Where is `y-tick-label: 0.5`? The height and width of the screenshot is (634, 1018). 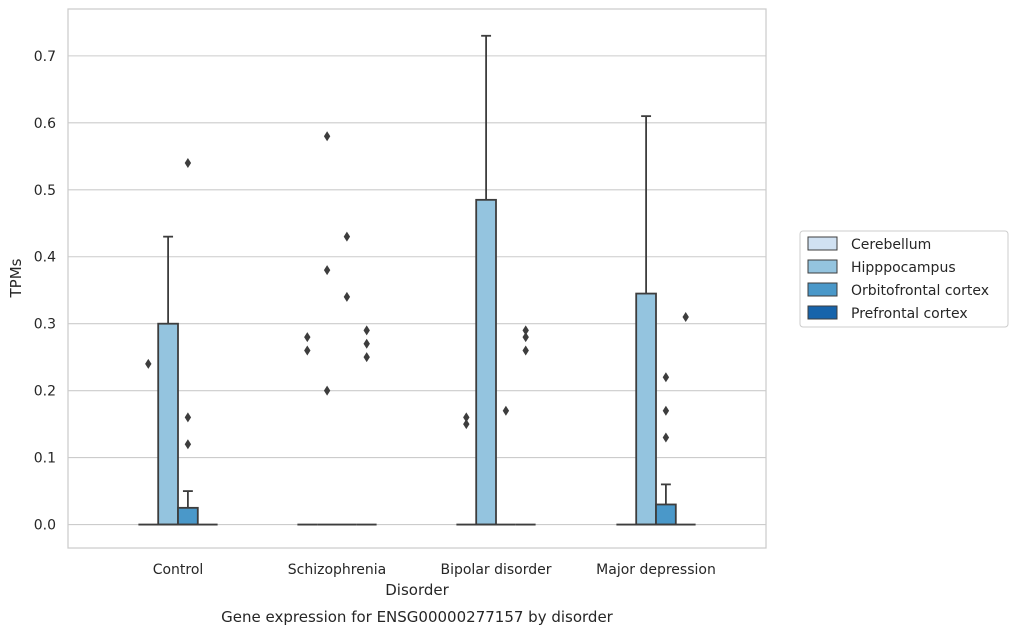 y-tick-label: 0.5 is located at coordinates (45, 191).